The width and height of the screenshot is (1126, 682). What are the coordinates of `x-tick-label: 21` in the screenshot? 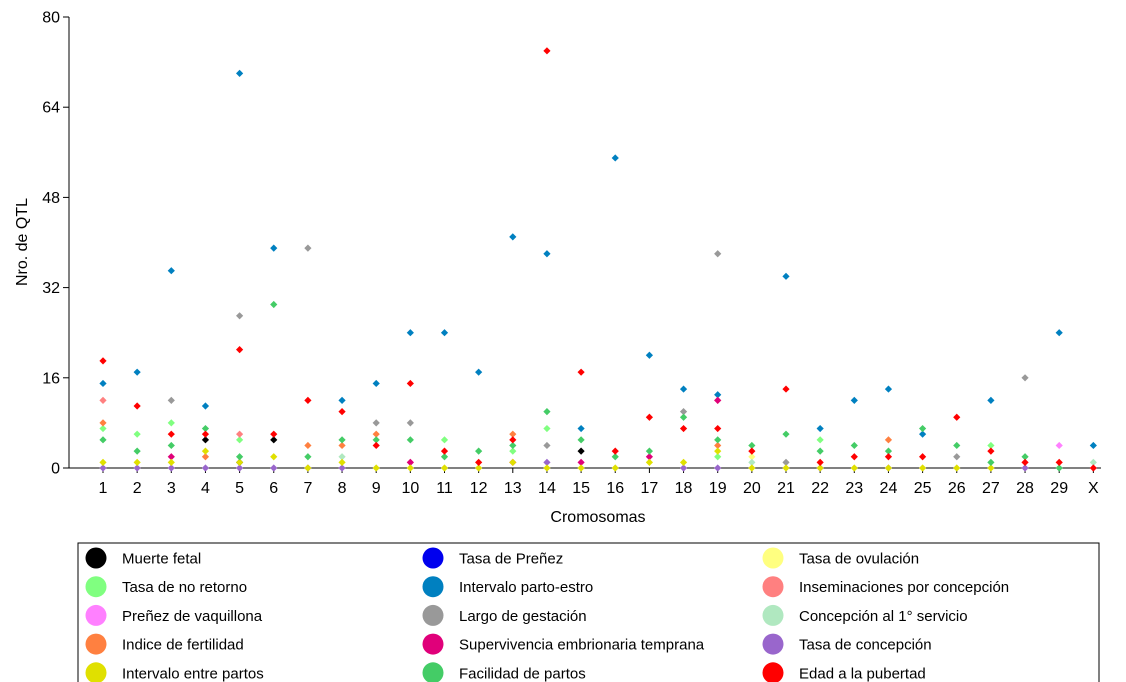 It's located at (786, 488).